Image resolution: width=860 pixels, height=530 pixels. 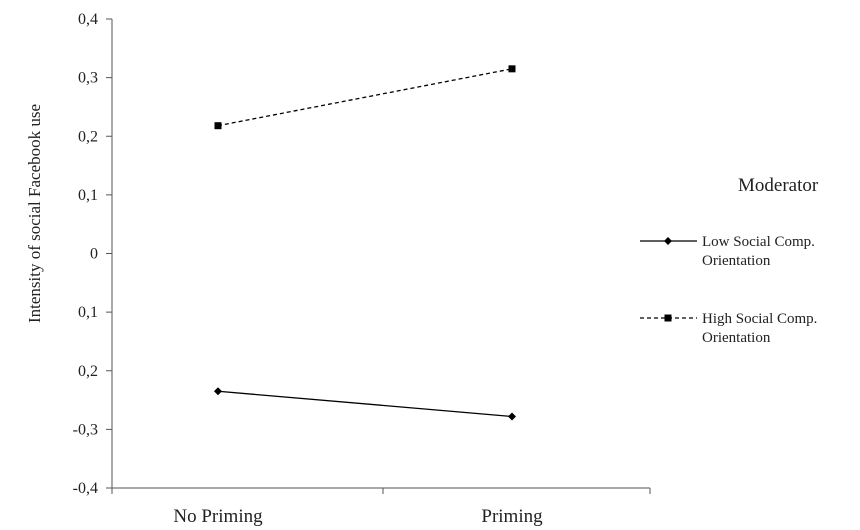 I want to click on y-tick-label: -0,4, so click(x=85, y=488).